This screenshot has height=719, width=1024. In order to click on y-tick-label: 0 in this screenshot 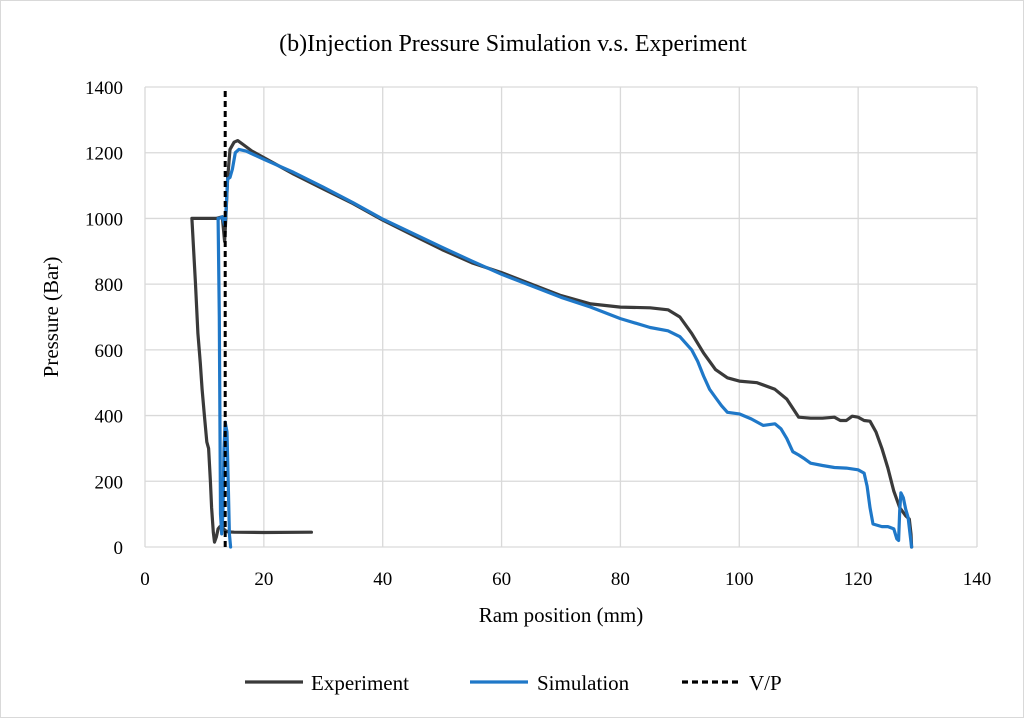, I will do `click(119, 548)`.